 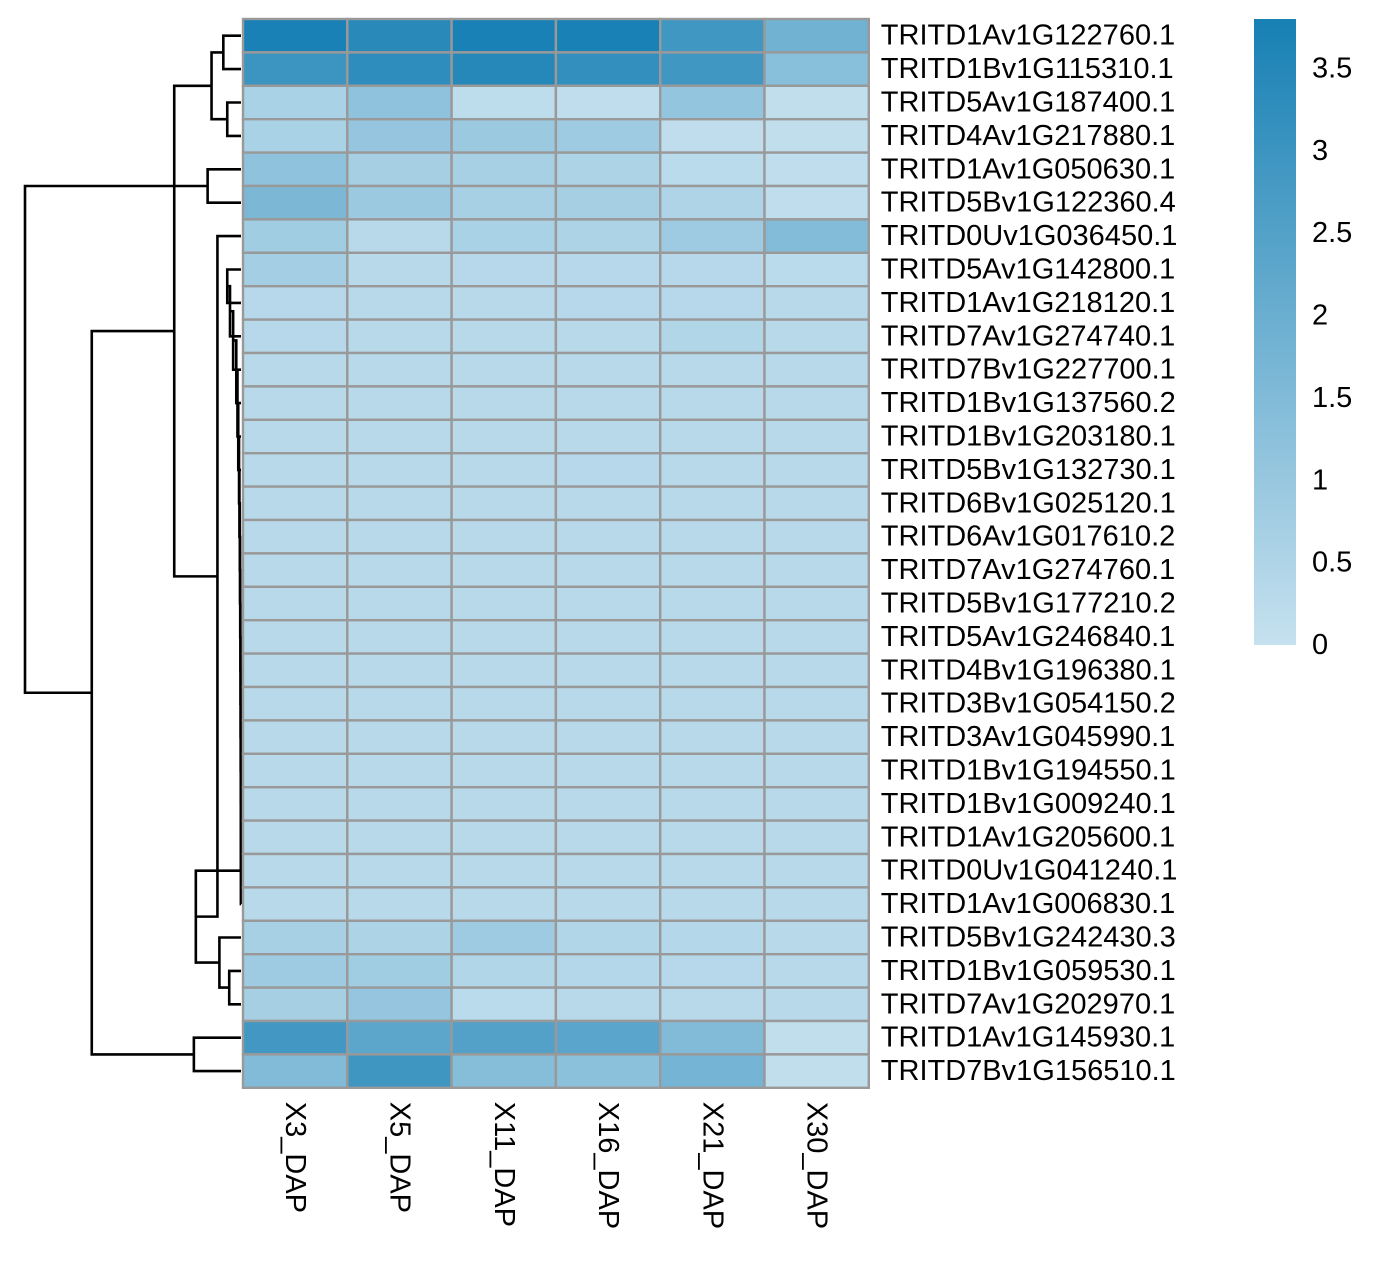 I want to click on legend-tick-label: 3.5, so click(x=1332, y=68).